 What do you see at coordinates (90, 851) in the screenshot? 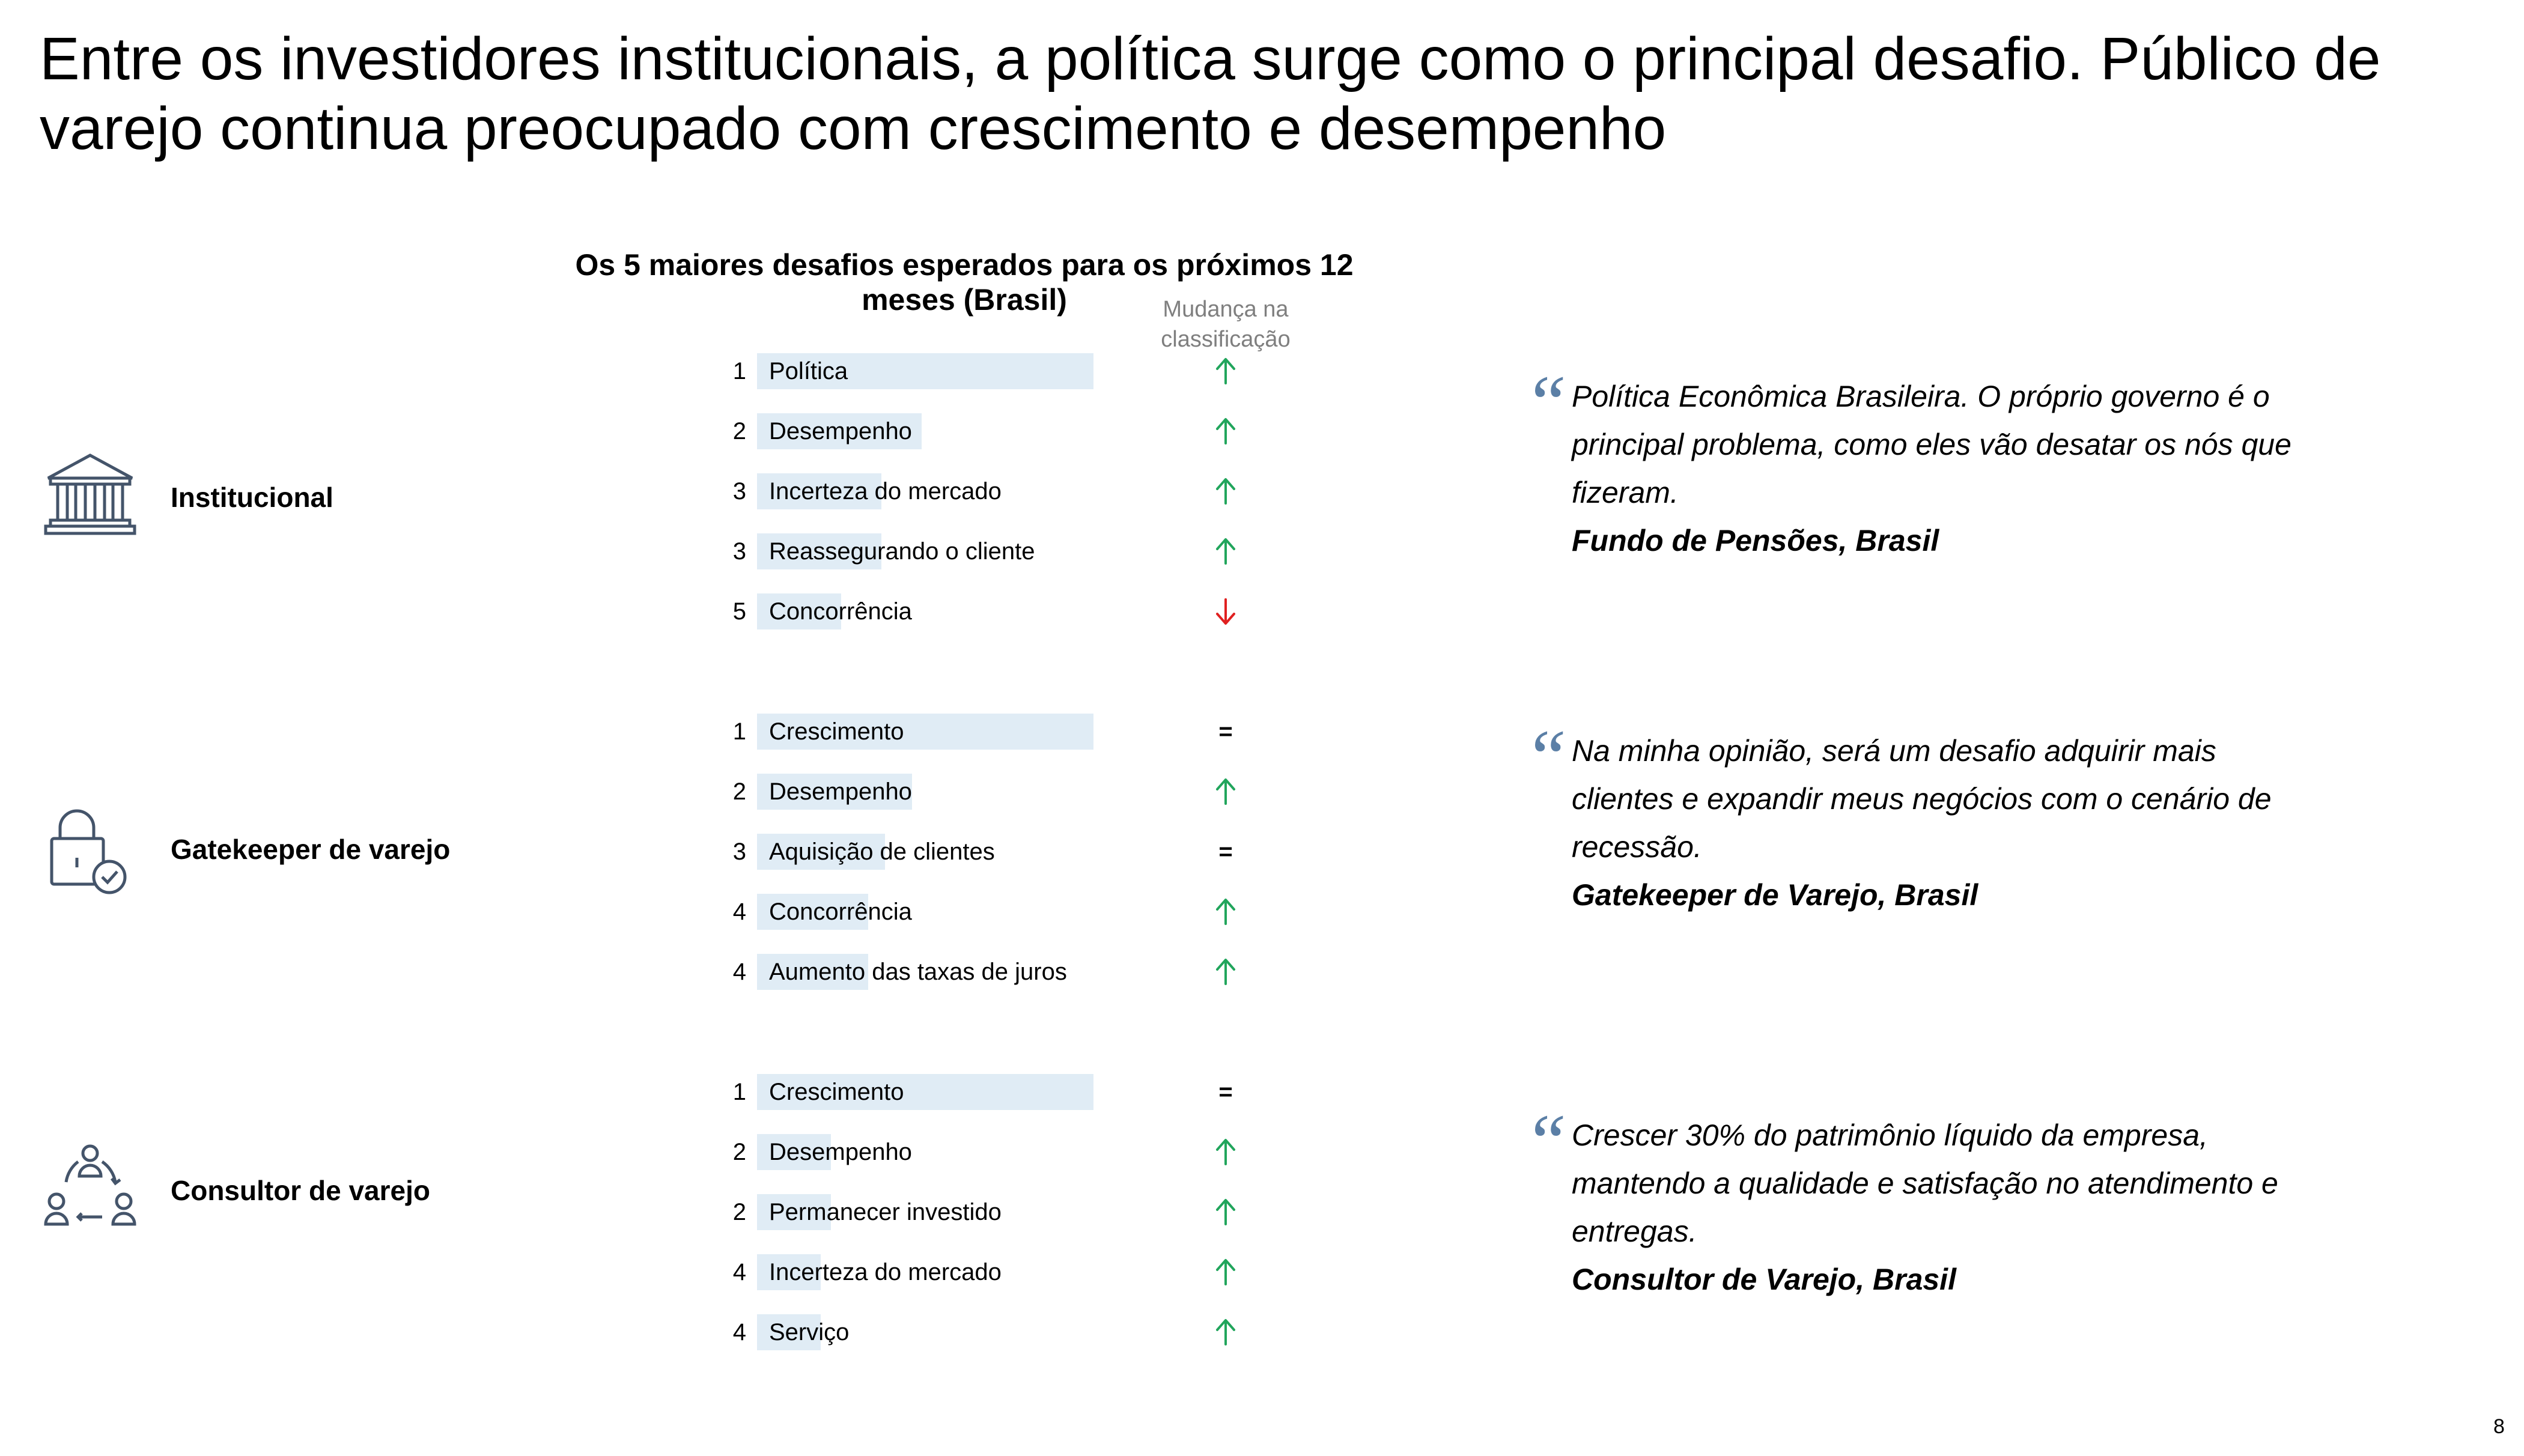
I see `lock-check-icon` at bounding box center [90, 851].